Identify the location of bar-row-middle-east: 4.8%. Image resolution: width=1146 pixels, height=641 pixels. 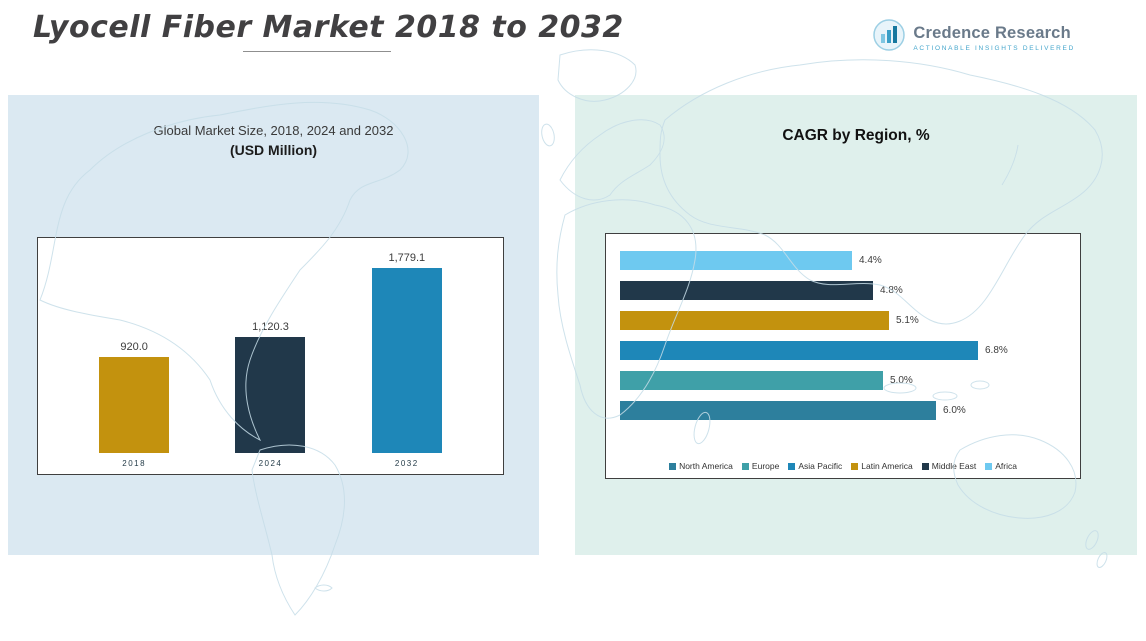
(850, 290).